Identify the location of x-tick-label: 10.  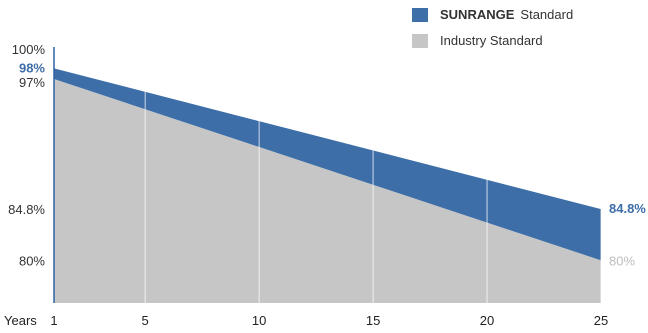
(259, 320).